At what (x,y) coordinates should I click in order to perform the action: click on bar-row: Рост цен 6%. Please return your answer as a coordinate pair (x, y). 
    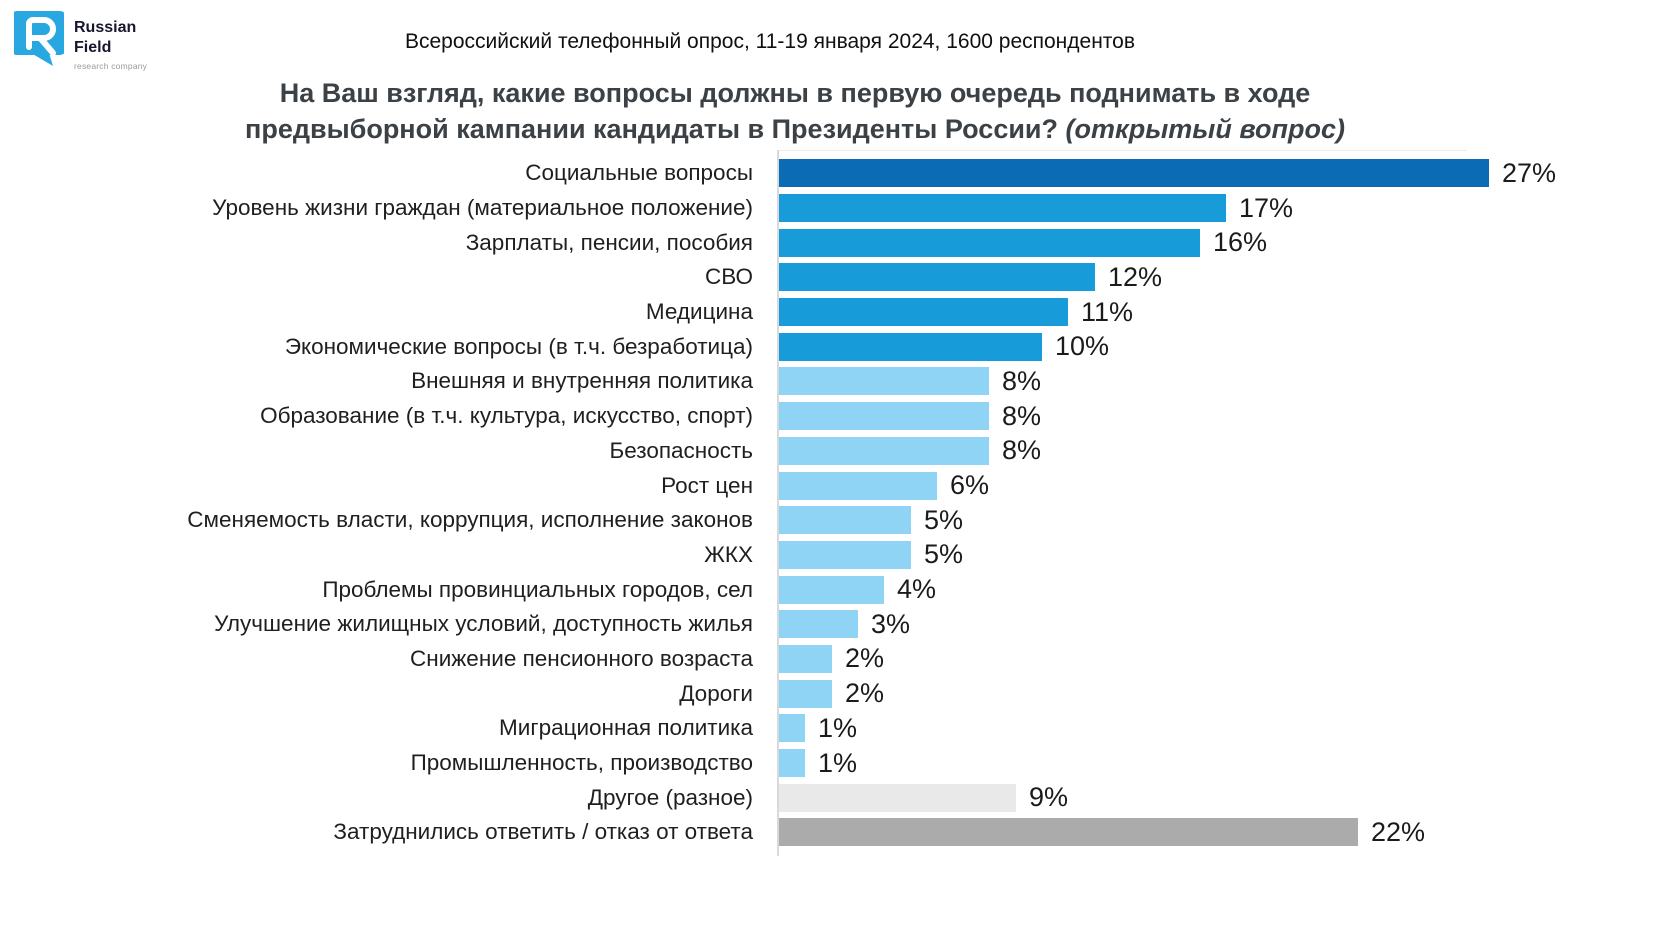
    Looking at the image, I should click on (840, 485).